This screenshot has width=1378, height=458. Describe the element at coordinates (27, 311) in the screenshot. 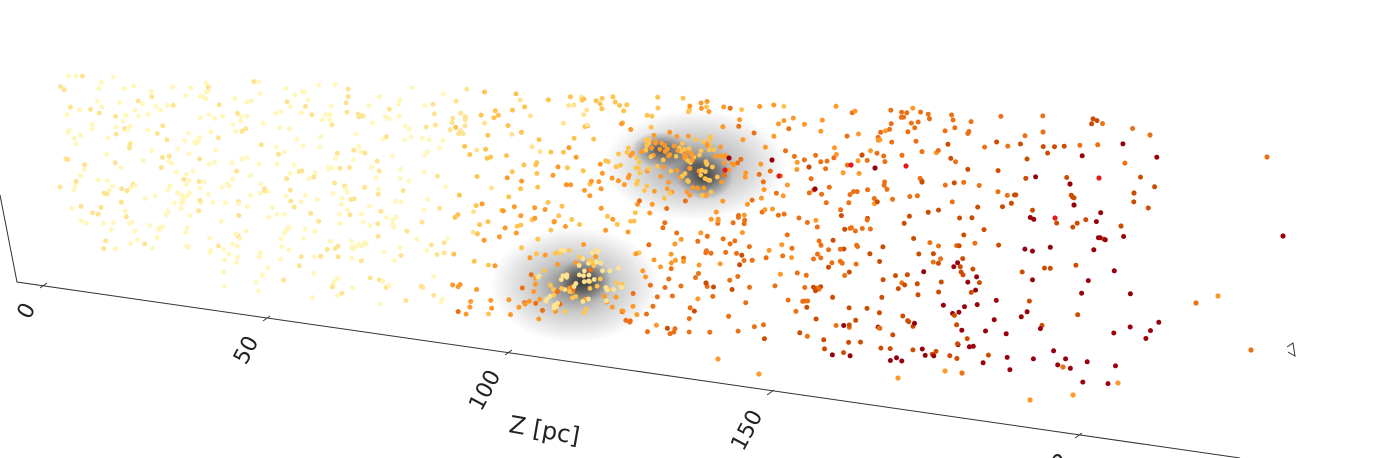

I see `z-tick-label: 0` at that location.